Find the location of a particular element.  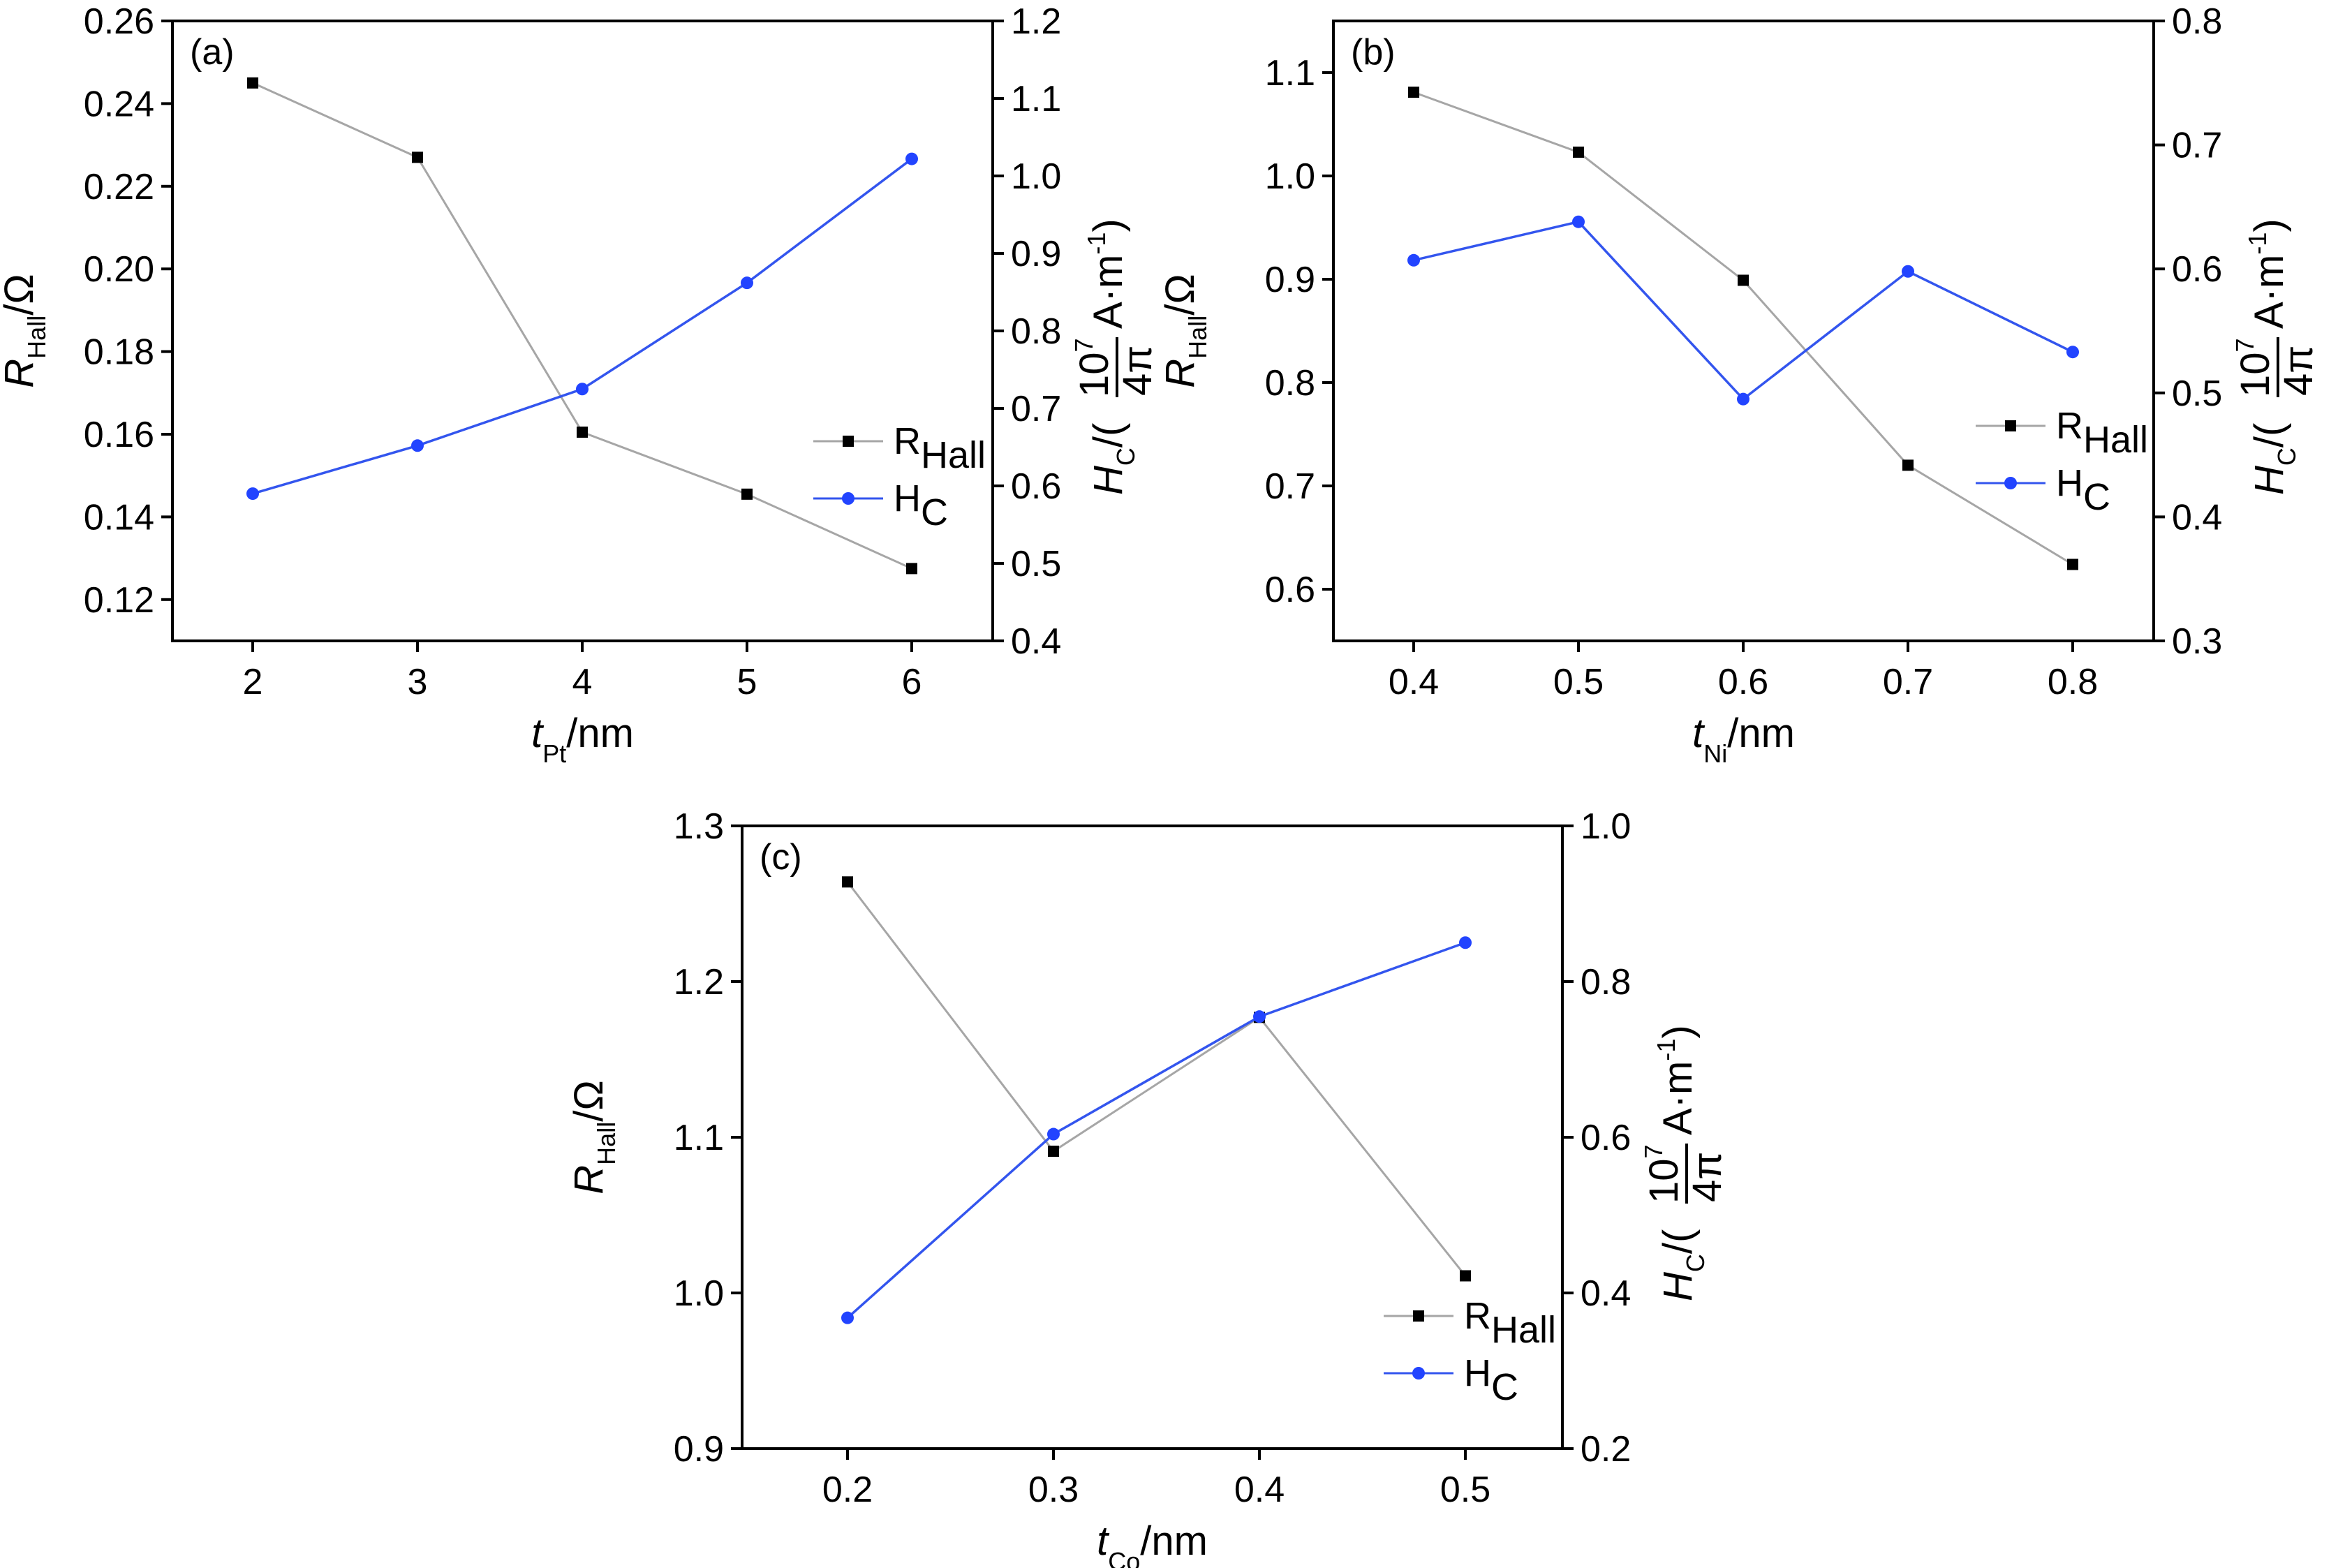

legend-label: HC is located at coordinates (921, 506).